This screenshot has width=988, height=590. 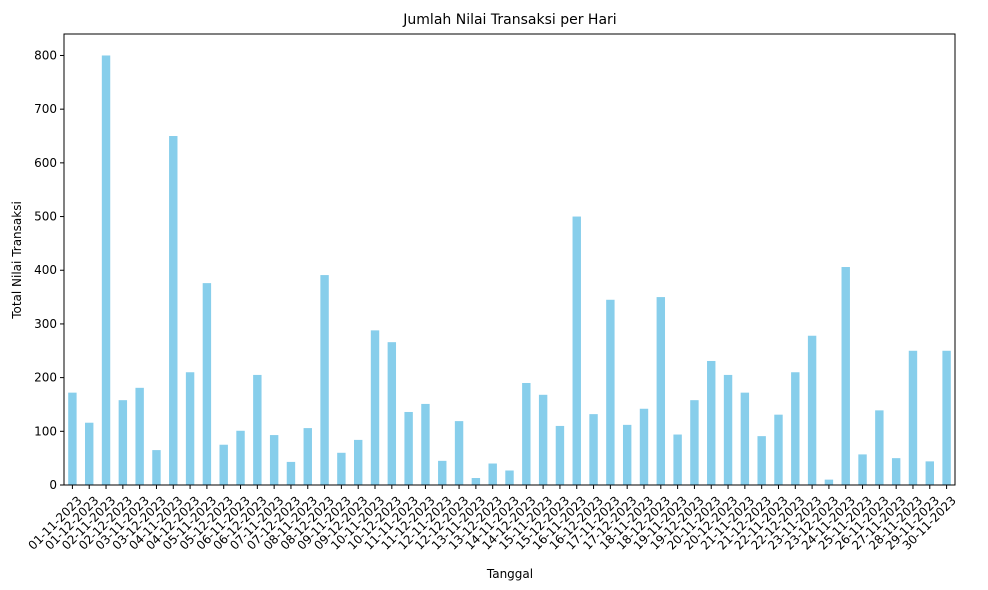 I want to click on bar-27-11-2023, so click(x=896, y=471).